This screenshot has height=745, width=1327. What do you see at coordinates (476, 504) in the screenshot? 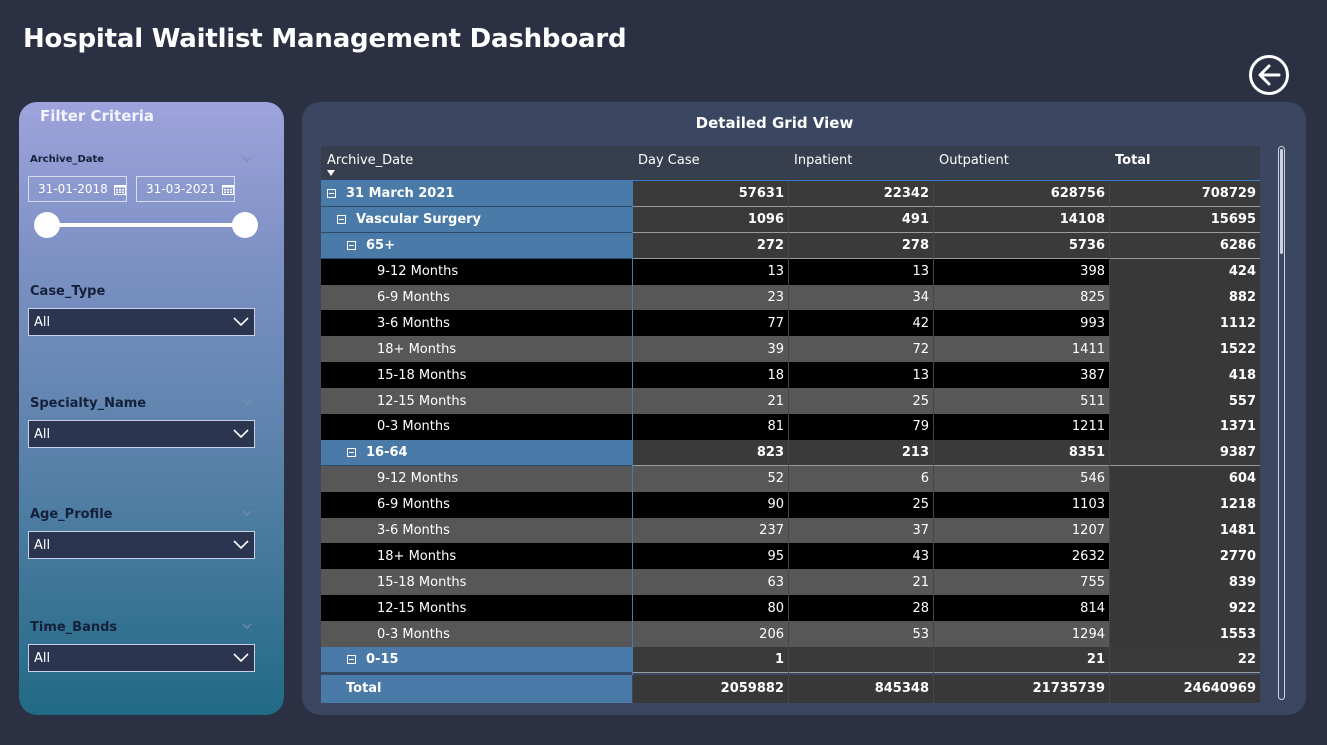
I see `row-label: 6-9 Months` at bounding box center [476, 504].